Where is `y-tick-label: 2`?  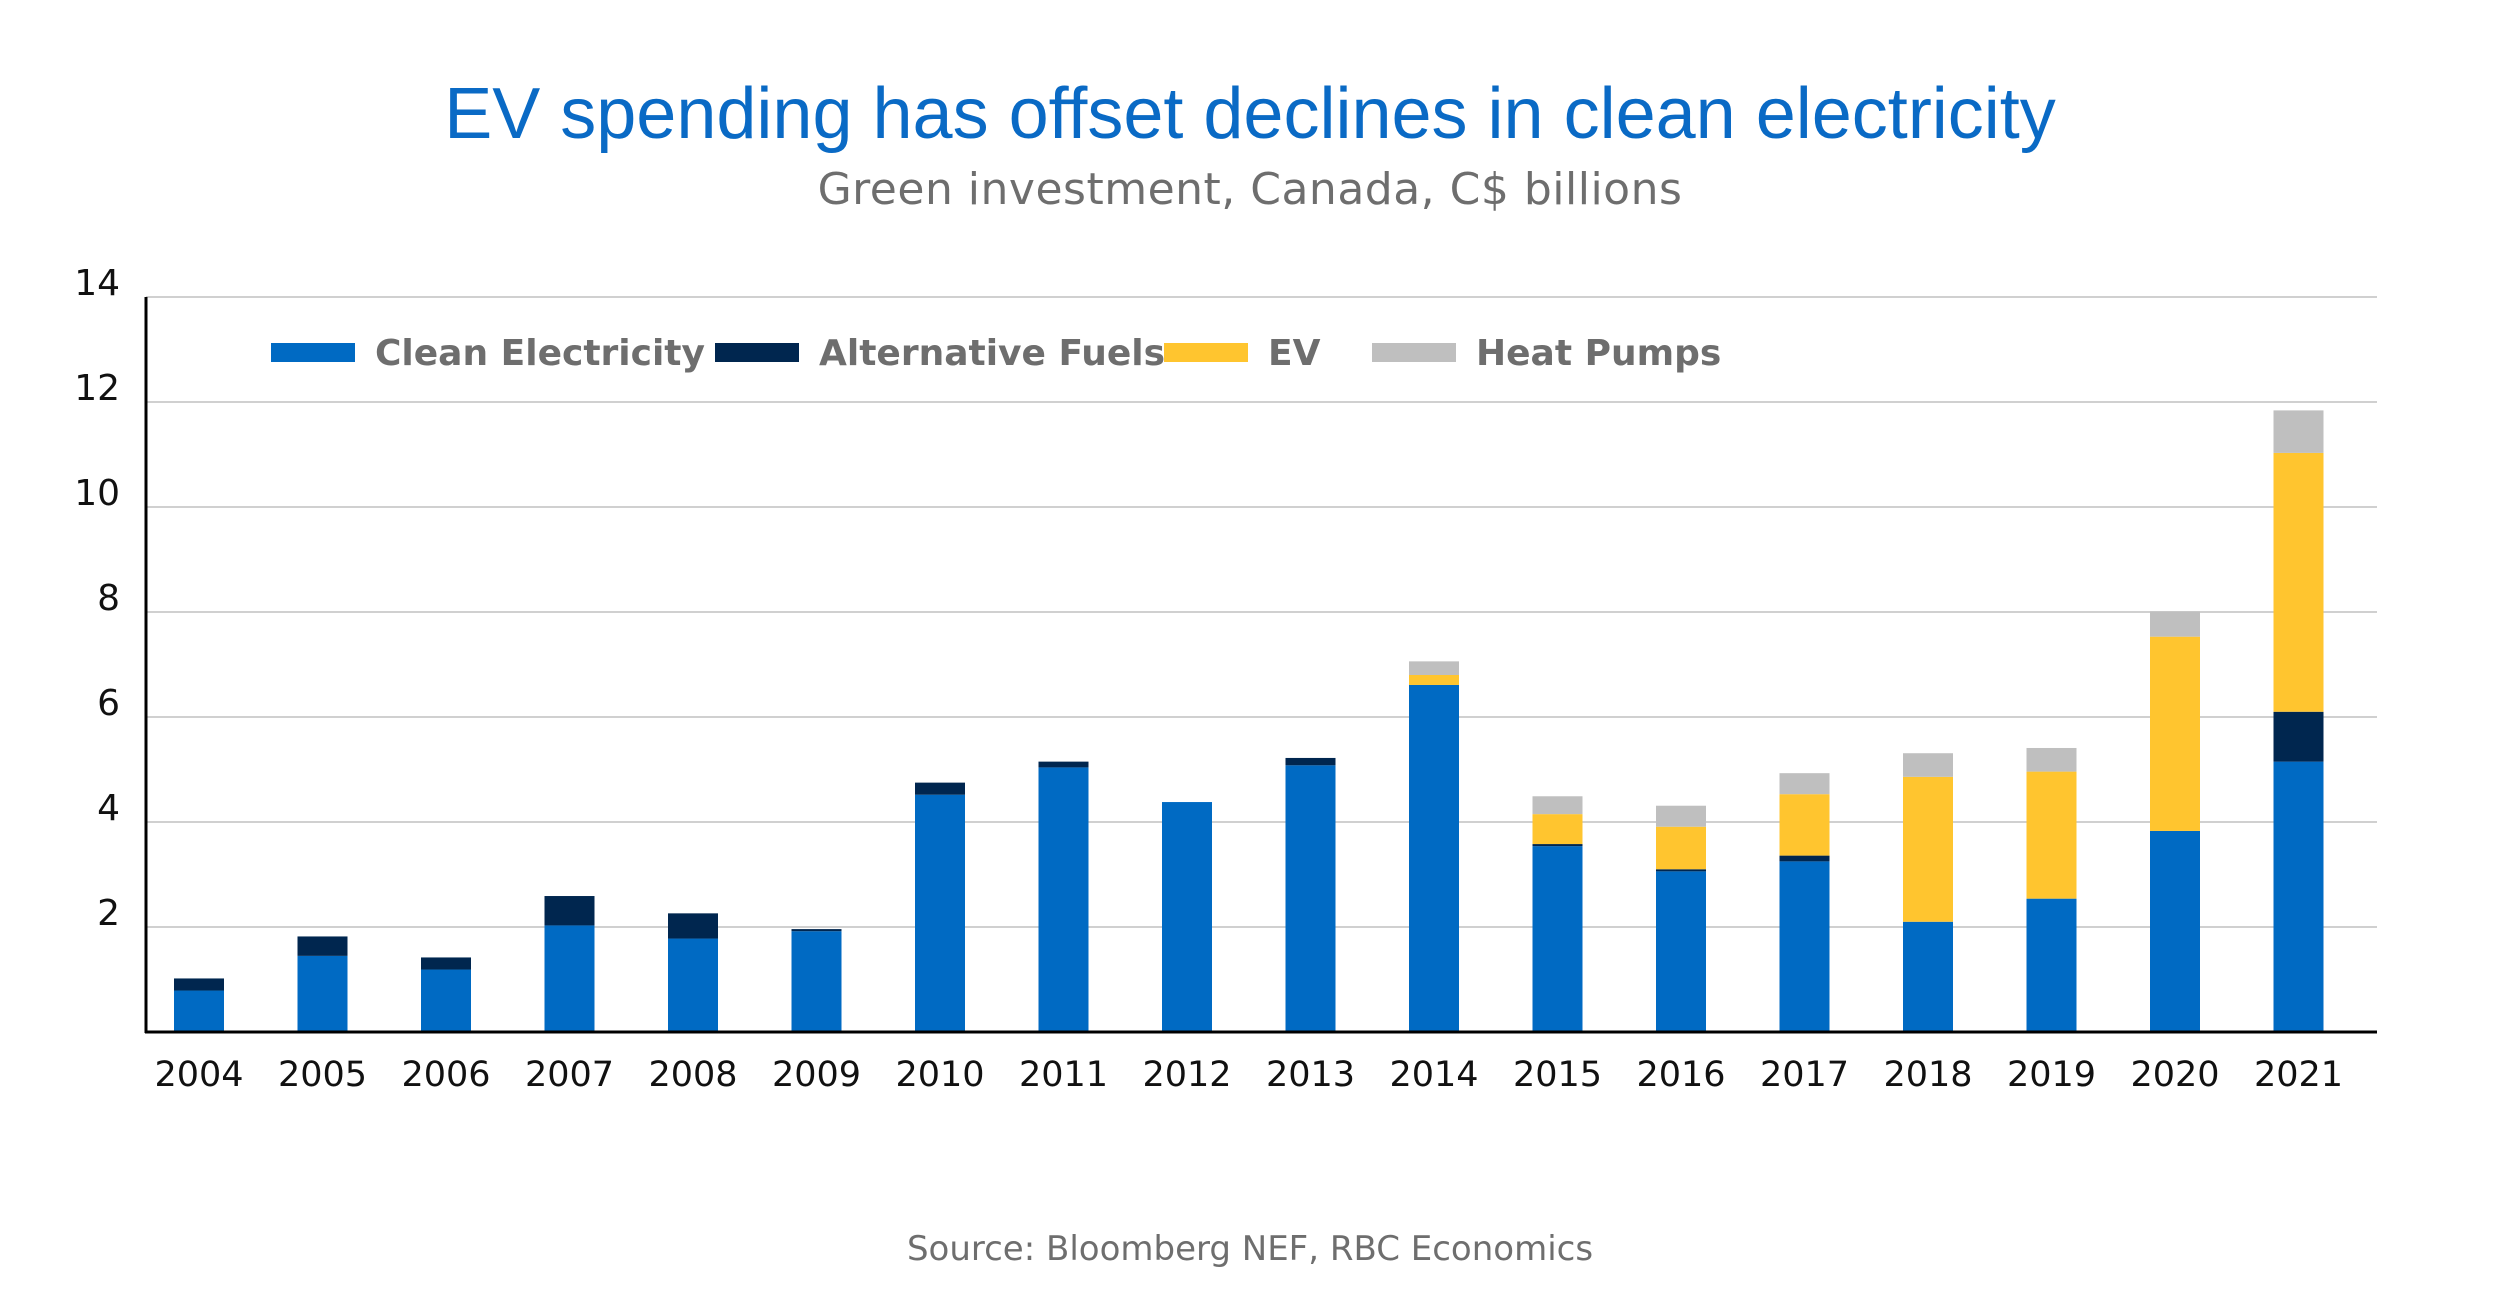
y-tick-label: 2 is located at coordinates (108, 913).